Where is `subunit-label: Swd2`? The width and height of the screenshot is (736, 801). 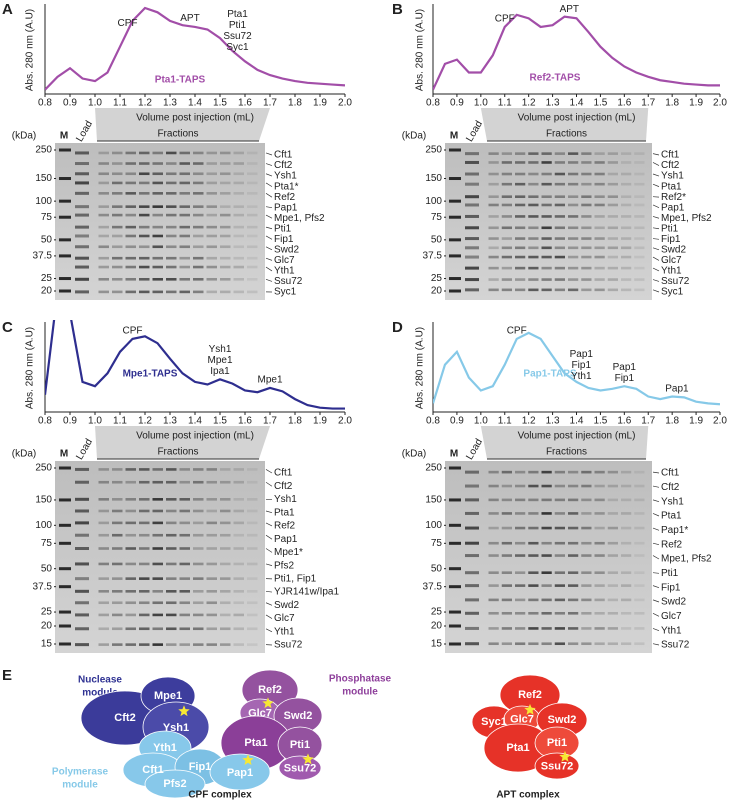
subunit-label: Swd2 is located at coordinates (298, 716).